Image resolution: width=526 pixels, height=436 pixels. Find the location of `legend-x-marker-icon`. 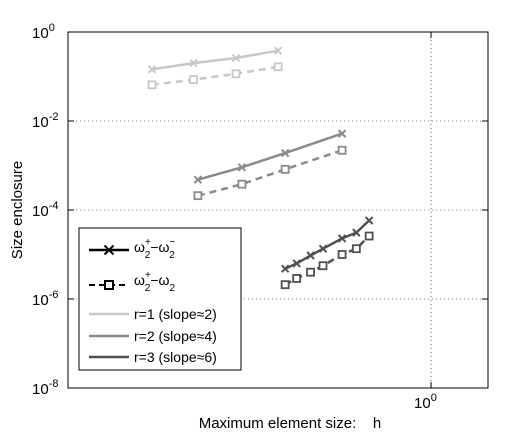

legend-x-marker-icon is located at coordinates (109, 250).